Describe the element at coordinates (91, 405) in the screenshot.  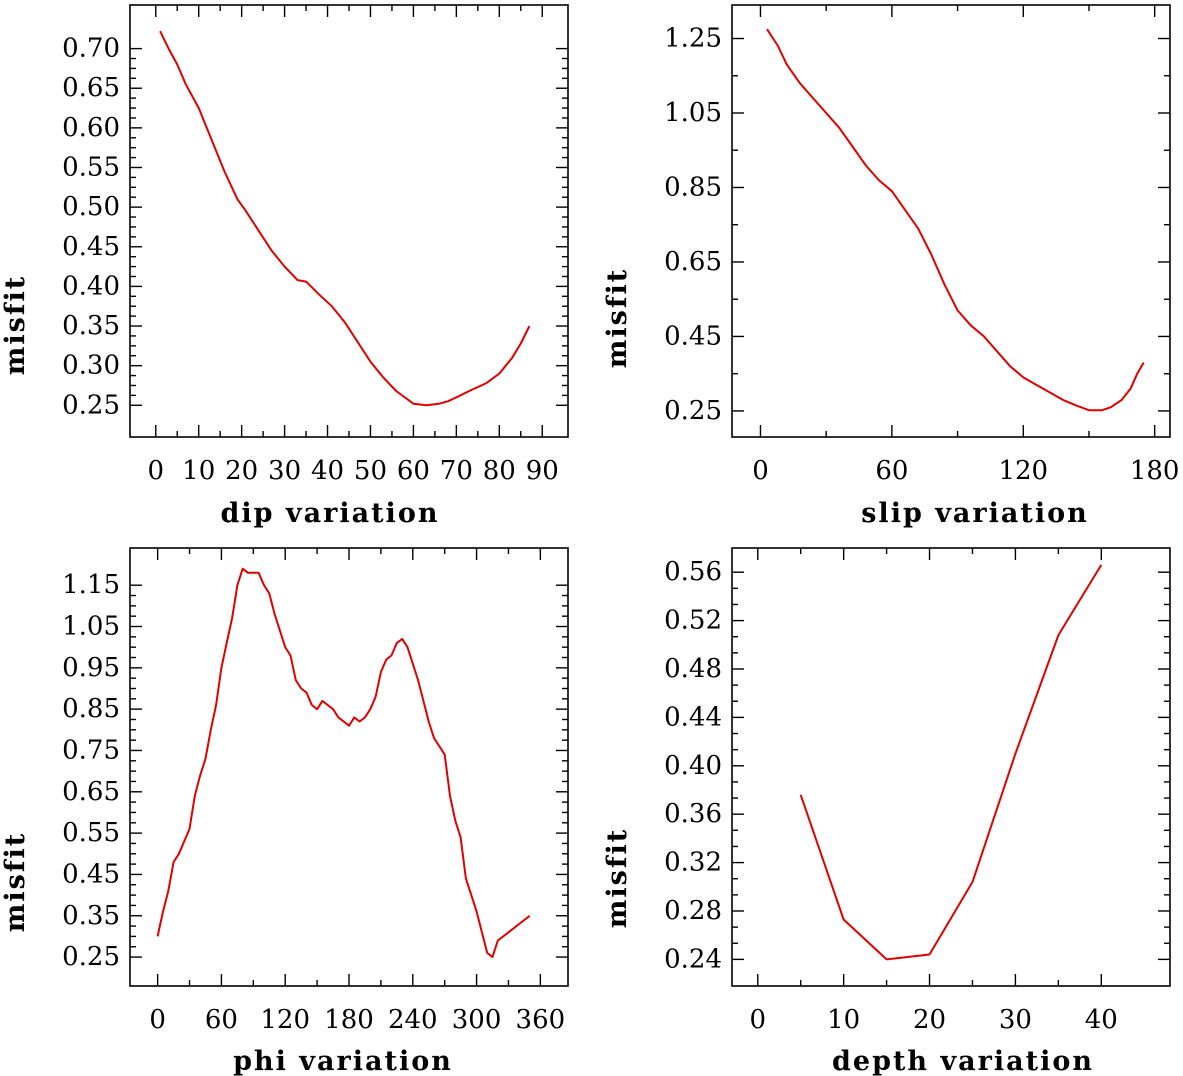
I see `dip-y-tick-label: 0.25` at that location.